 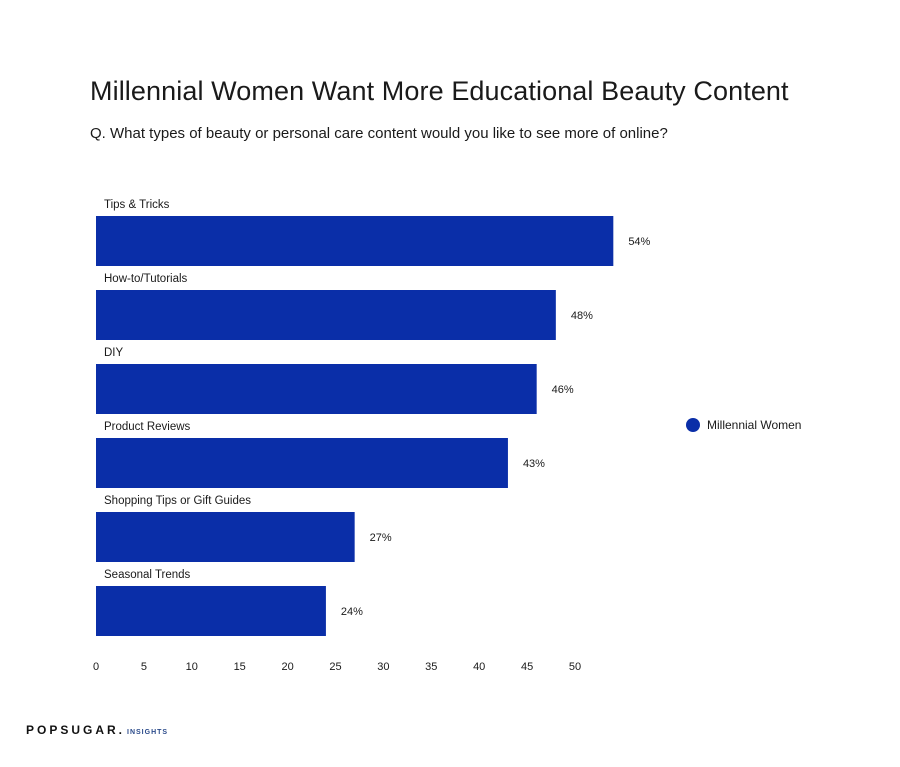 I want to click on x-tick-label: 5, so click(x=144, y=667).